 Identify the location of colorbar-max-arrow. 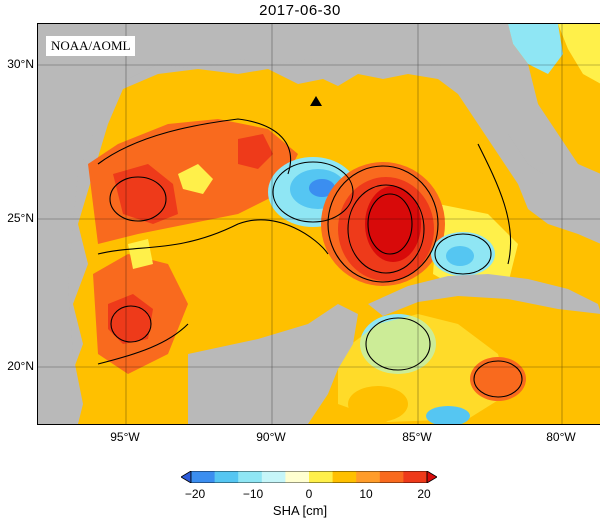
(432, 477).